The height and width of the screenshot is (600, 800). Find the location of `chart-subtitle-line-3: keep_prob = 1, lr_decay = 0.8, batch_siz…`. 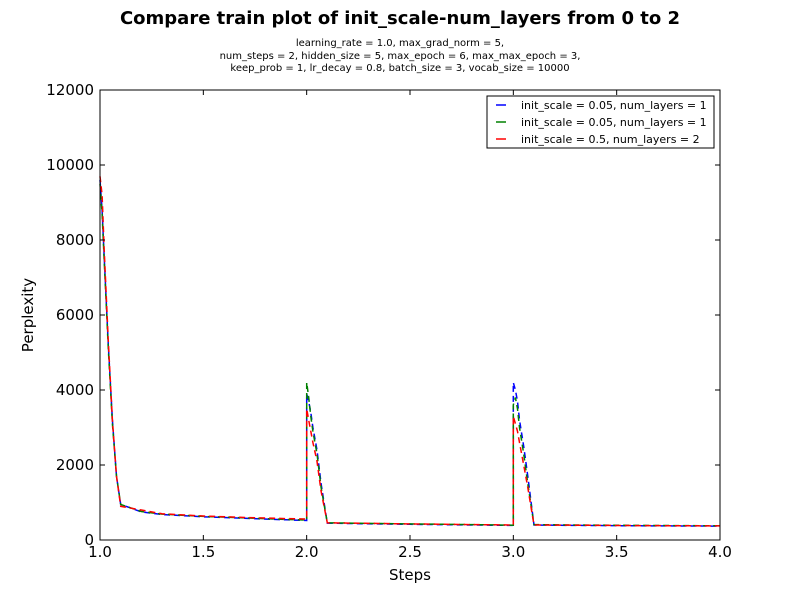

chart-subtitle-line-3: keep_prob = 1, lr_decay = 0.8, batch_siz… is located at coordinates (400, 68).